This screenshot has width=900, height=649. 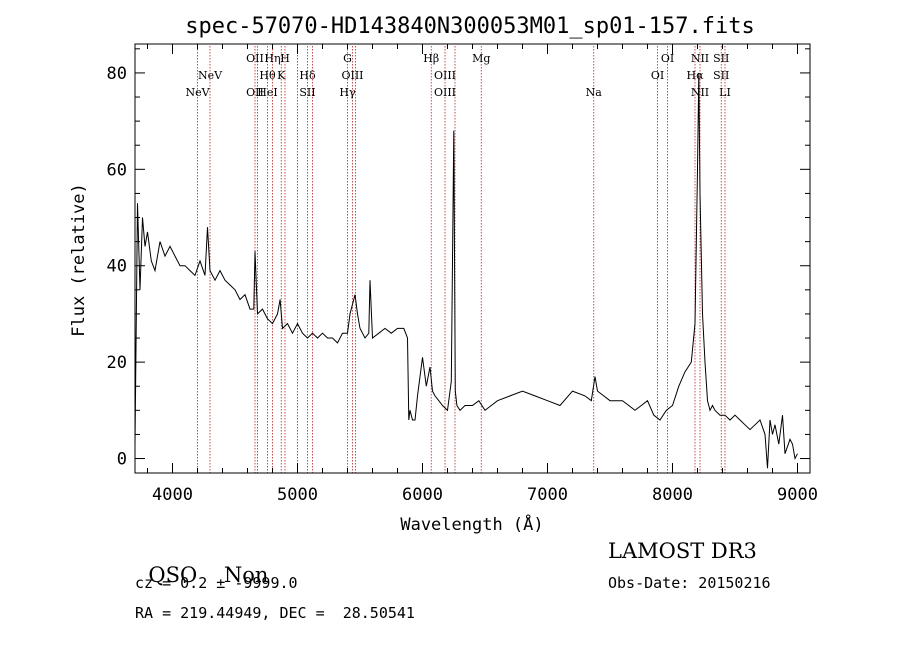 I want to click on emission-line-label: H, so click(x=285, y=58).